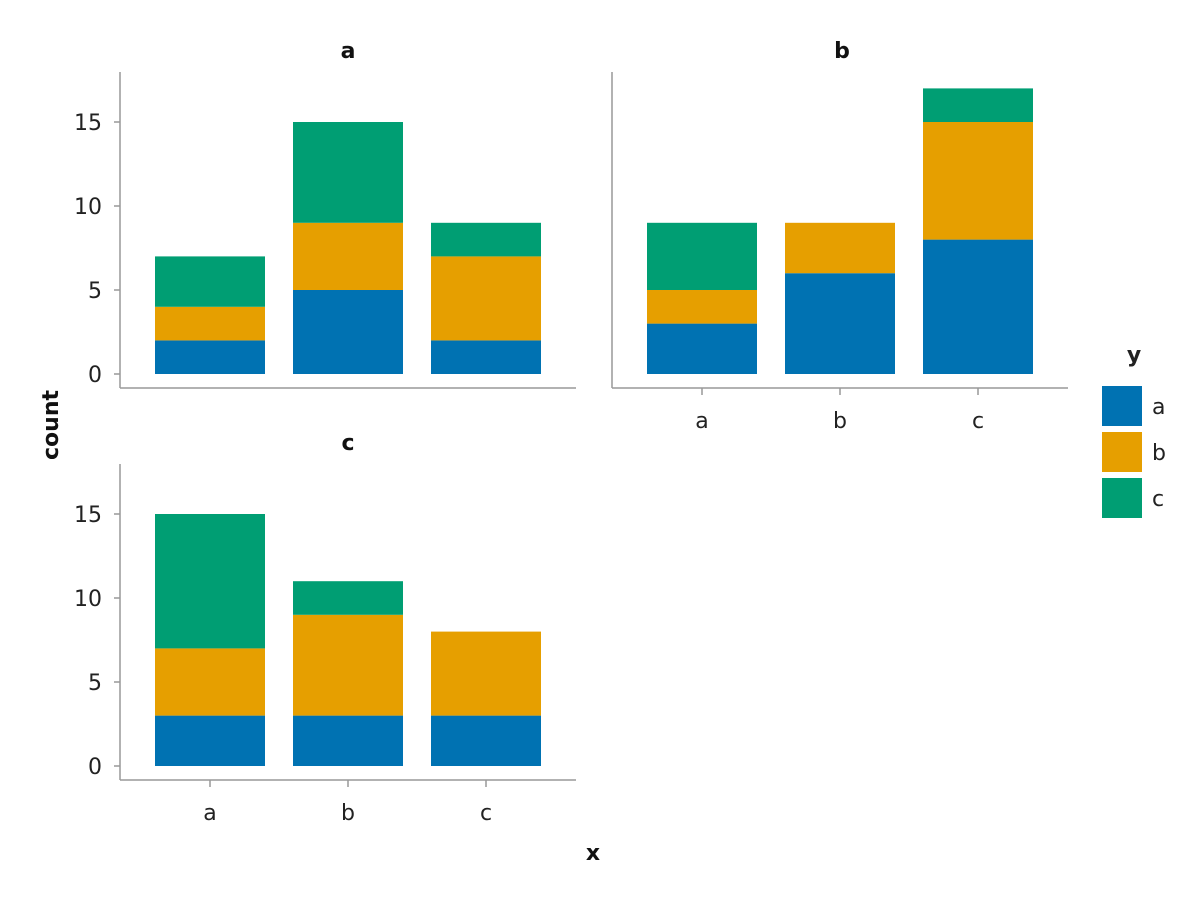  Describe the element at coordinates (842, 51) in the screenshot. I see `panel-title: b` at that location.